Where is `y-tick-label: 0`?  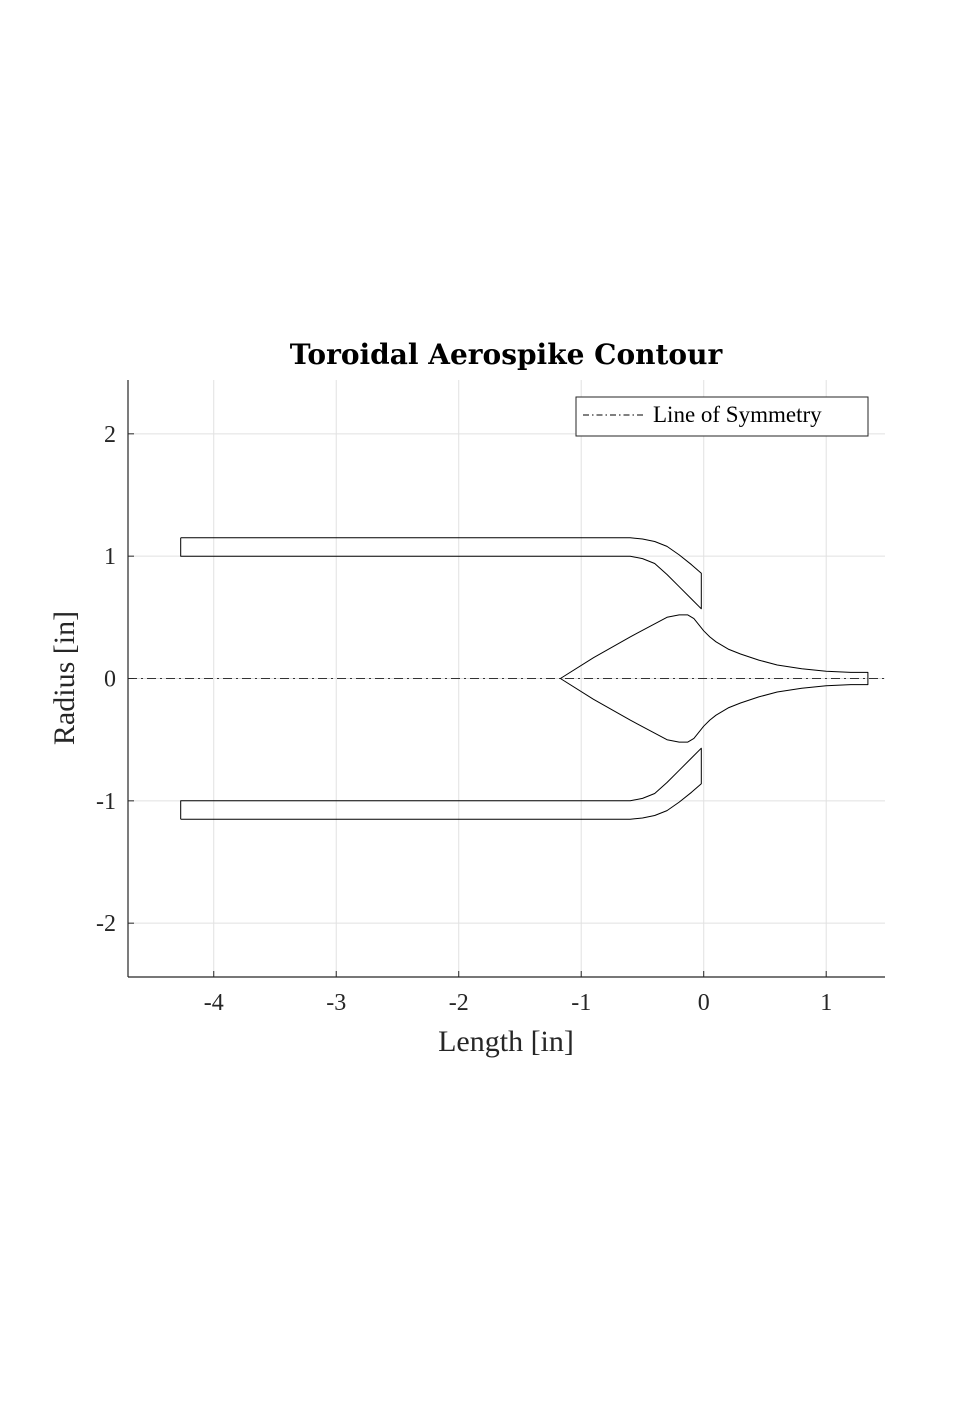
y-tick-label: 0 is located at coordinates (110, 680).